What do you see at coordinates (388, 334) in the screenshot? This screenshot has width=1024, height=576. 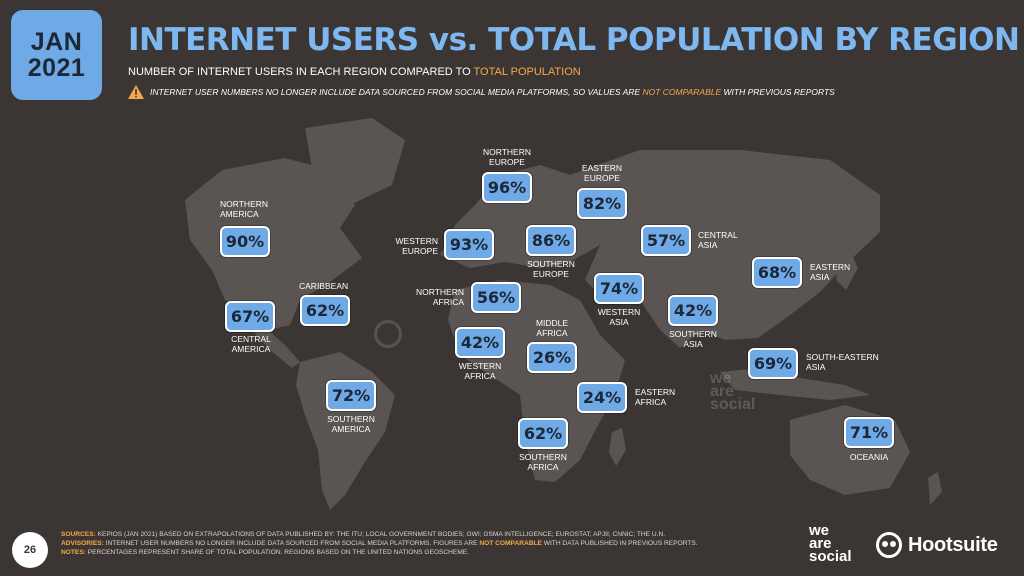 I see `owl-watermark-icon` at bounding box center [388, 334].